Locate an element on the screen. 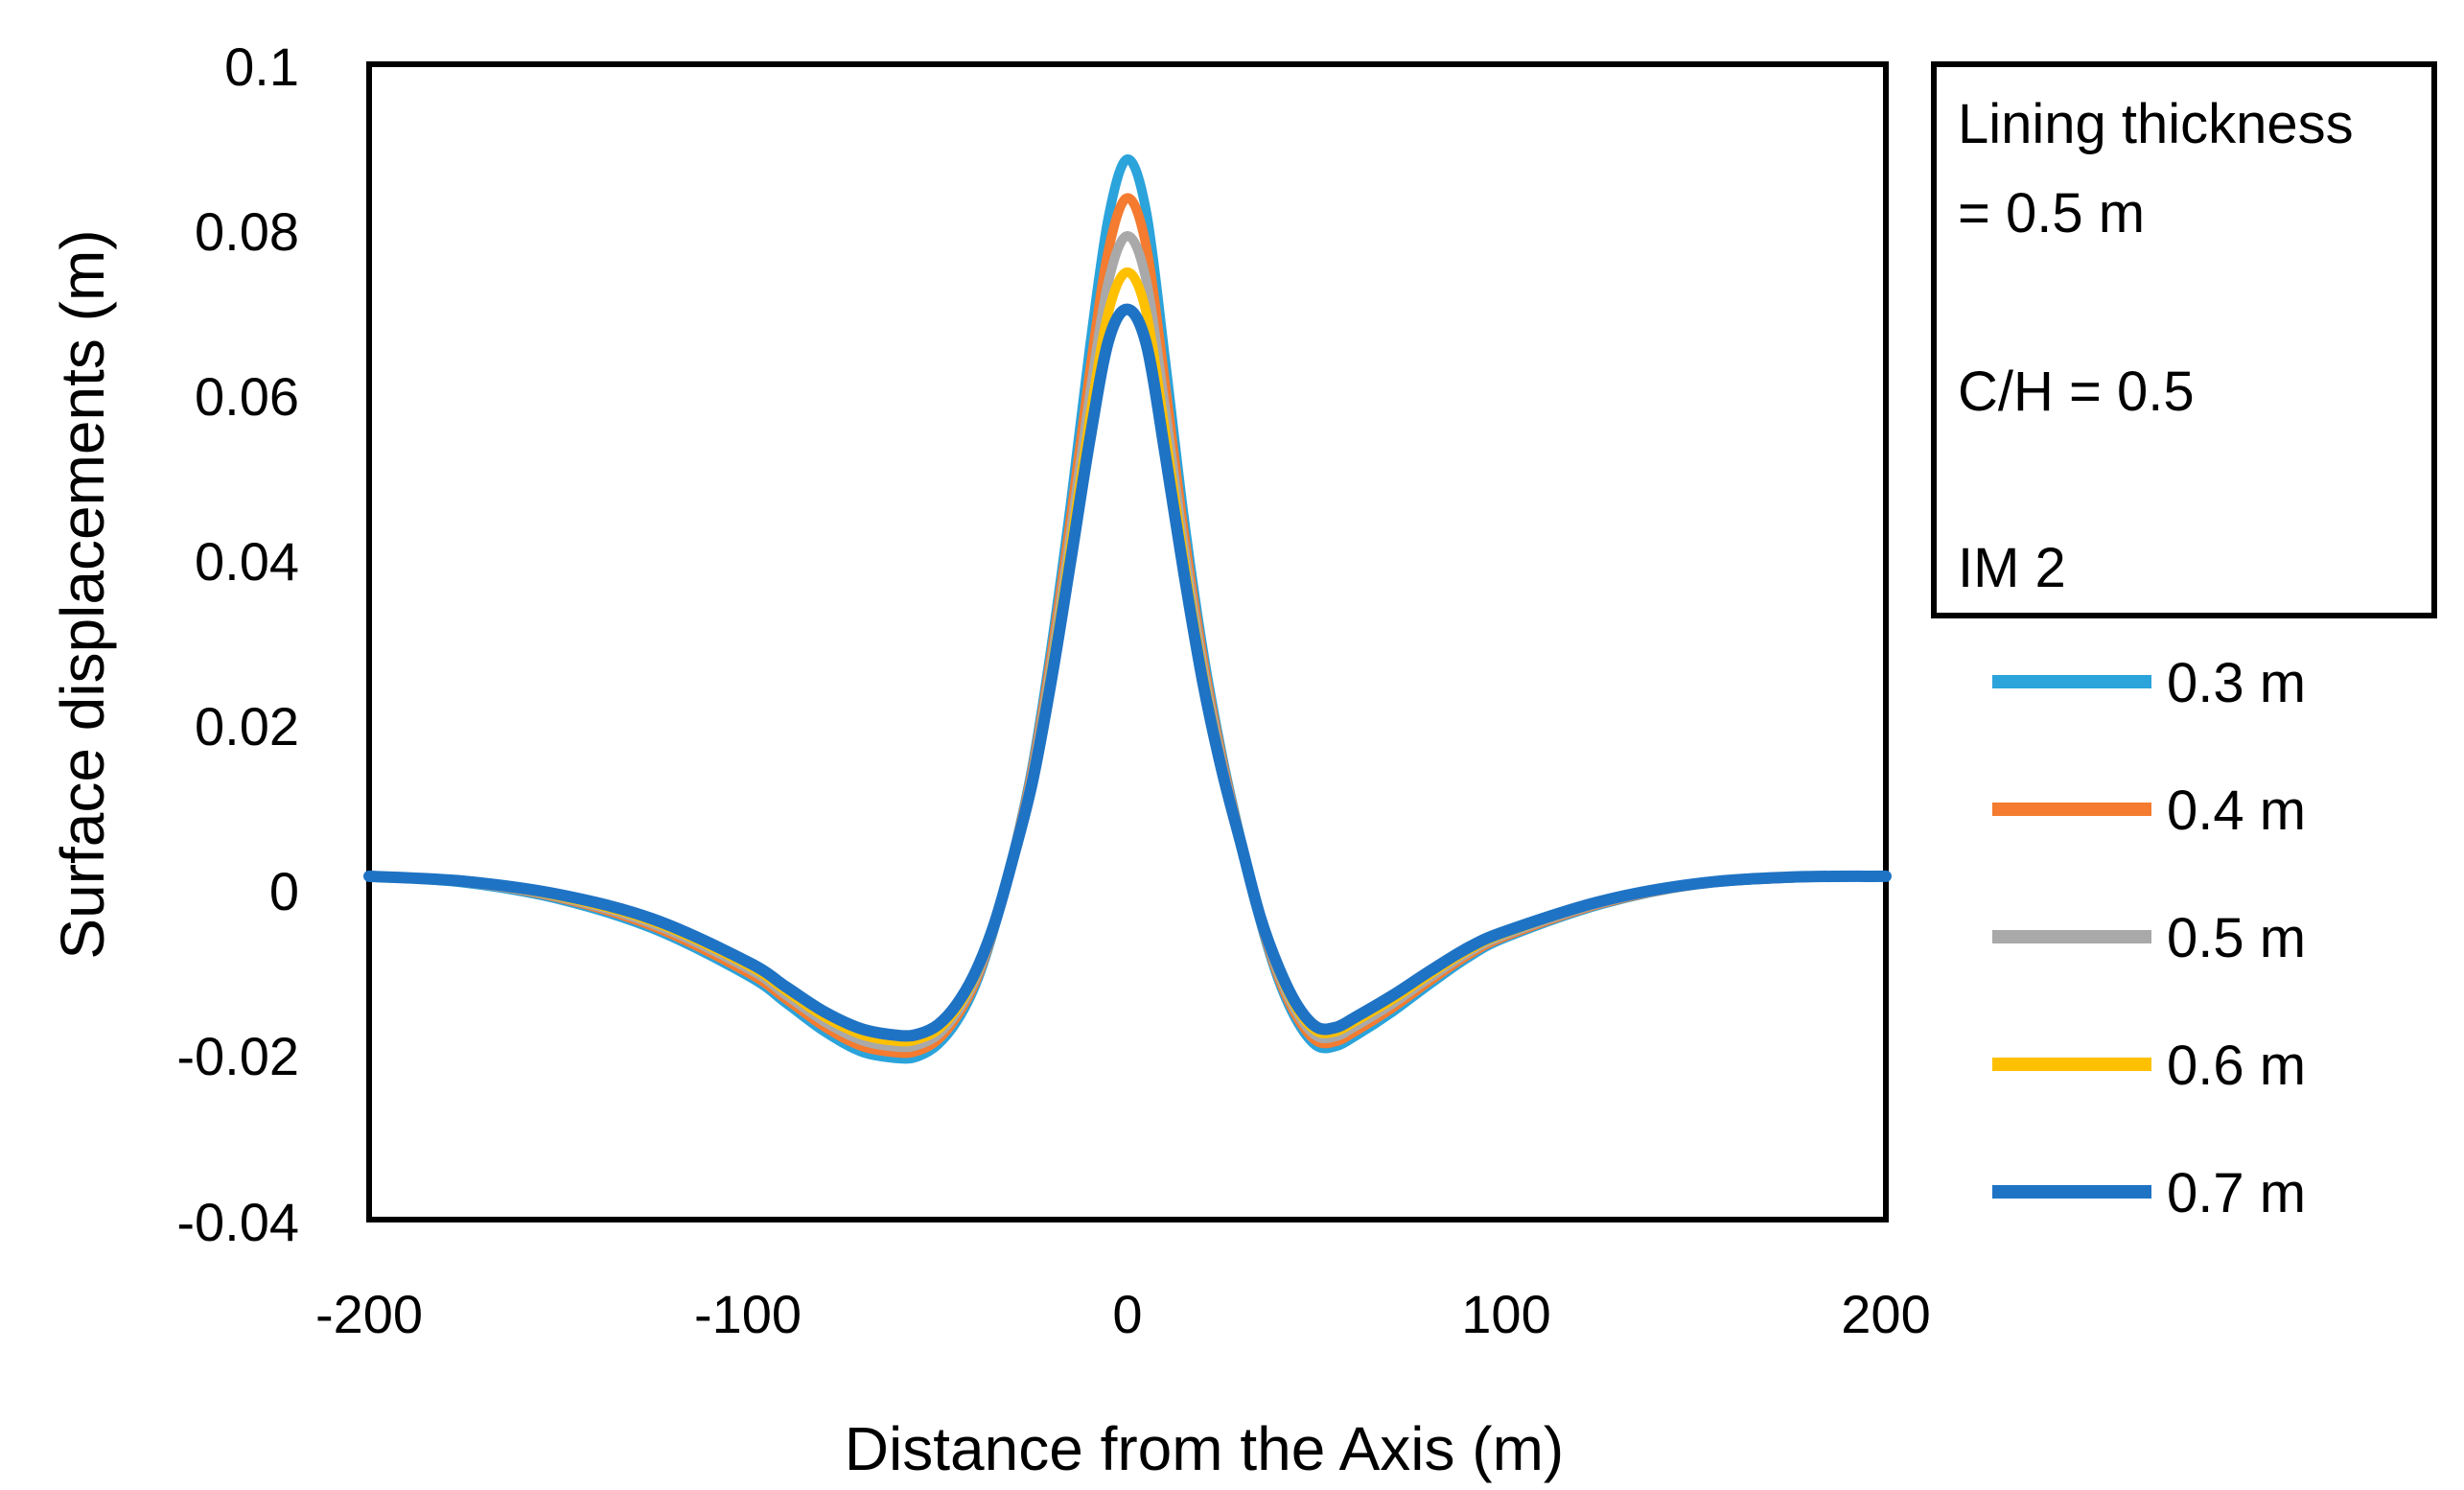 The image size is (2464, 1490). annotation-frame is located at coordinates (2184, 339).